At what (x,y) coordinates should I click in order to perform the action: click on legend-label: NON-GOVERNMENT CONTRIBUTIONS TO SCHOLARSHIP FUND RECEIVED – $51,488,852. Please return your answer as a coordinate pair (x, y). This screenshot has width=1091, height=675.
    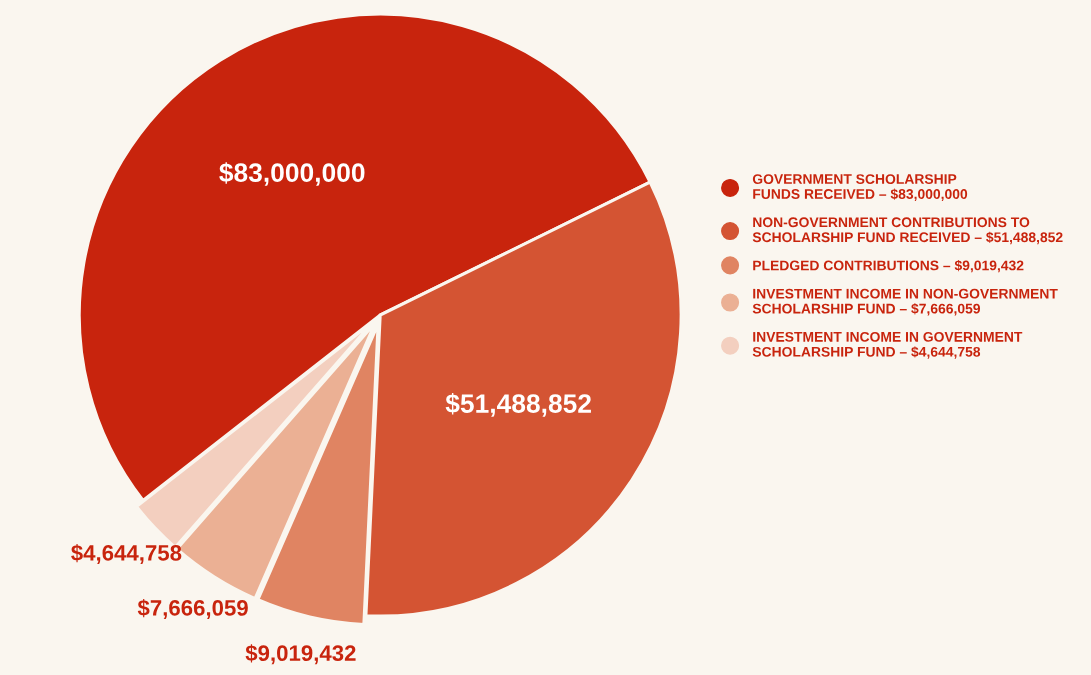
    Looking at the image, I should click on (907, 231).